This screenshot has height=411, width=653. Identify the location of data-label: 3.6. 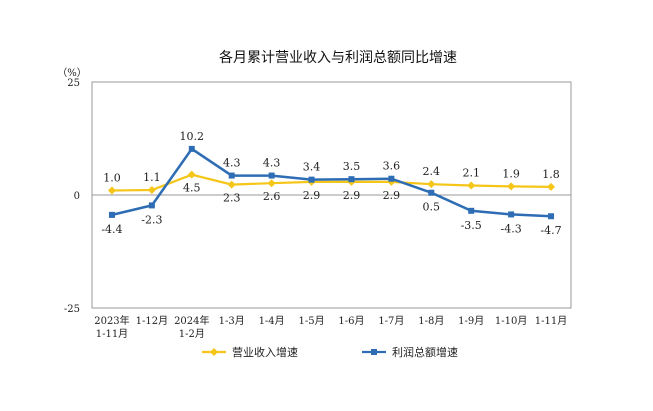
(392, 166).